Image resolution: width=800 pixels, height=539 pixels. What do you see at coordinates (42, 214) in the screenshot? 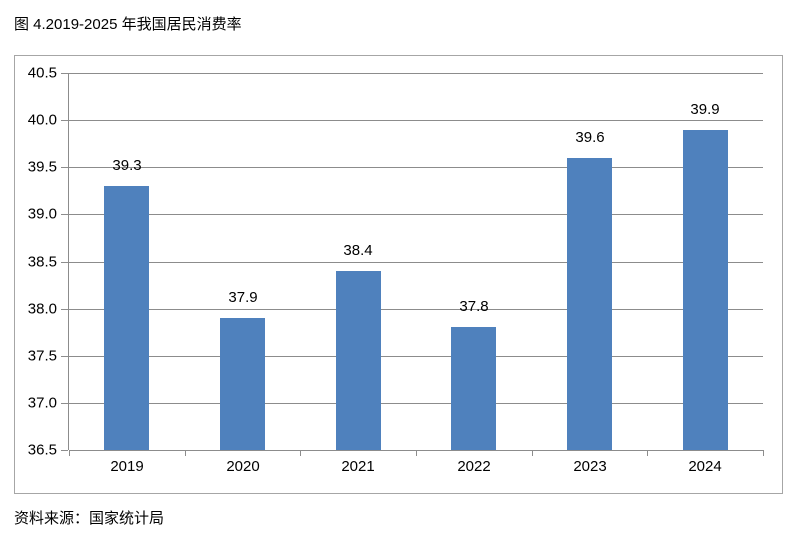
I see `y-axis-label: 39.0` at bounding box center [42, 214].